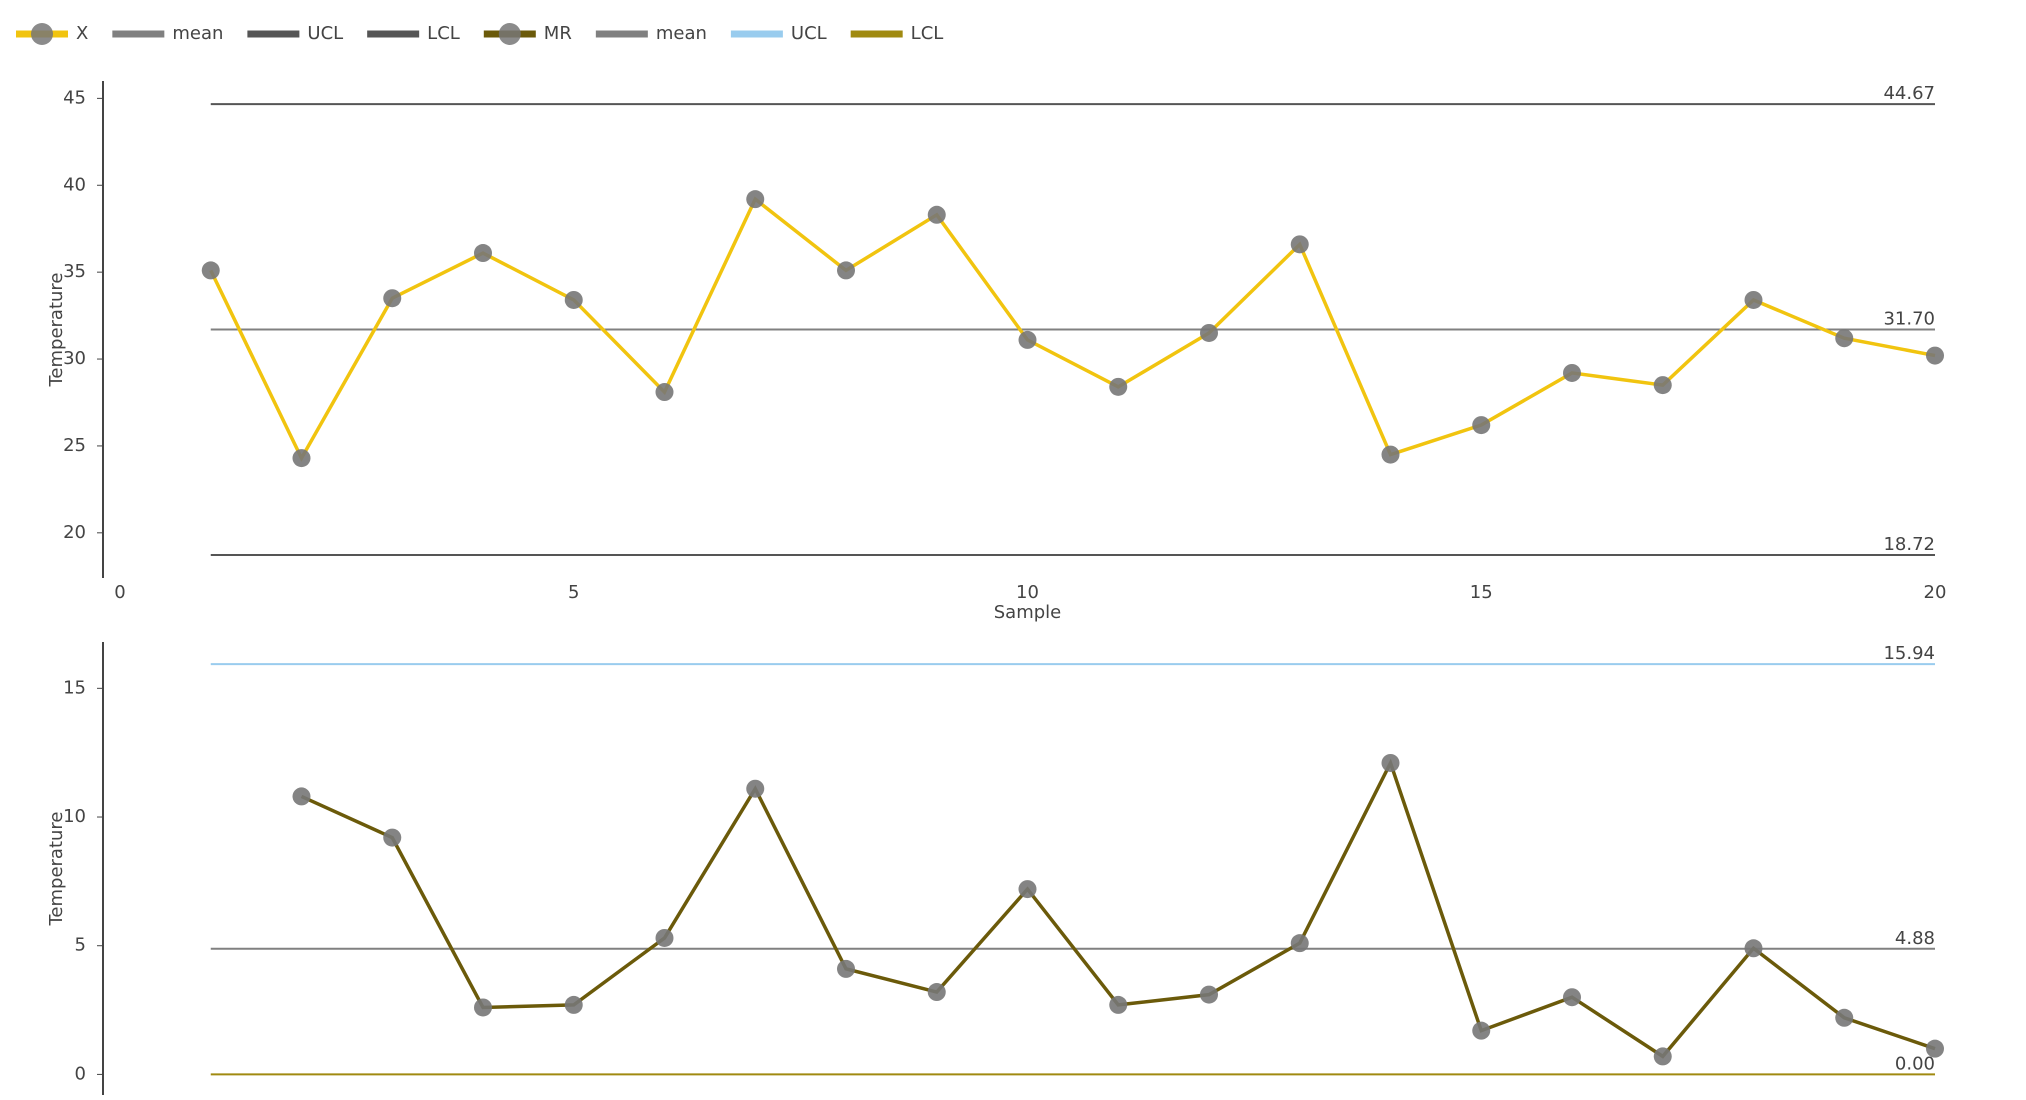  I want to click on y-tick-label: 25, so click(74, 445).